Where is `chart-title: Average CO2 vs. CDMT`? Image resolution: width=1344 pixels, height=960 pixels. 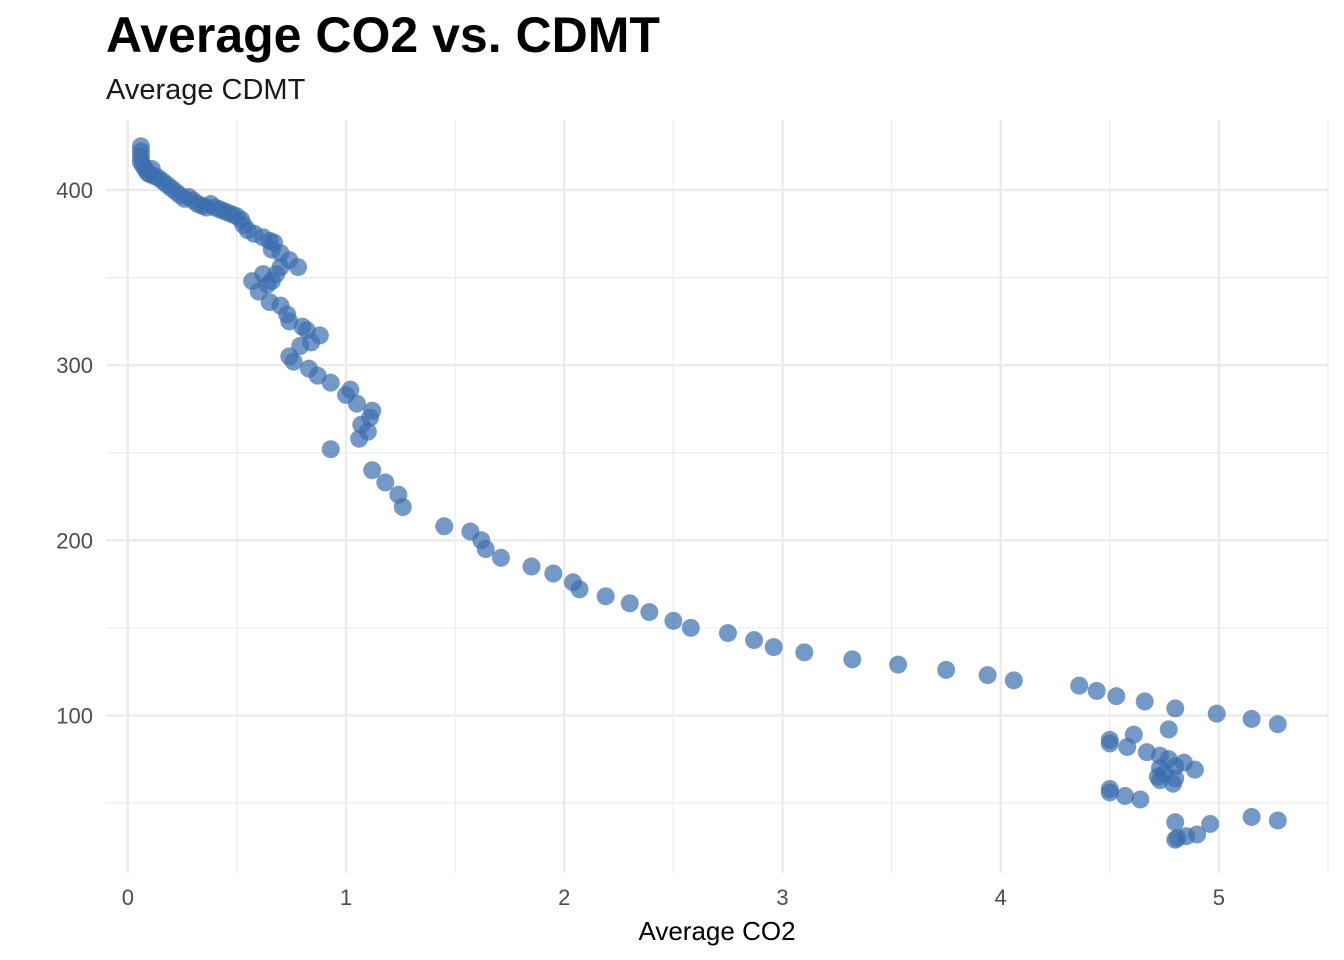 chart-title: Average CO2 vs. CDMT is located at coordinates (383, 35).